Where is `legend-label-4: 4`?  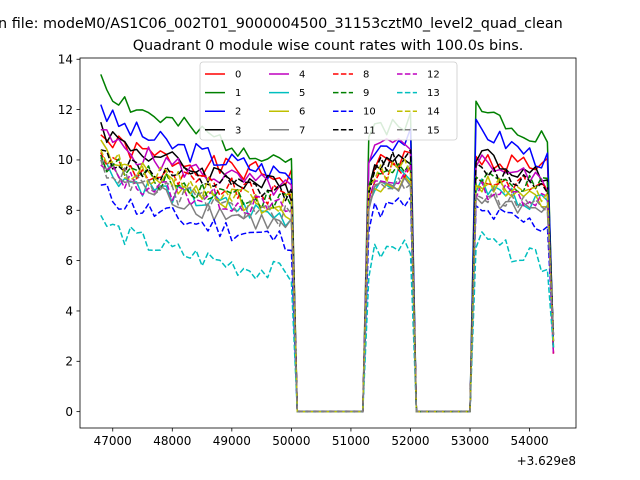 legend-label-4: 4 is located at coordinates (302, 75).